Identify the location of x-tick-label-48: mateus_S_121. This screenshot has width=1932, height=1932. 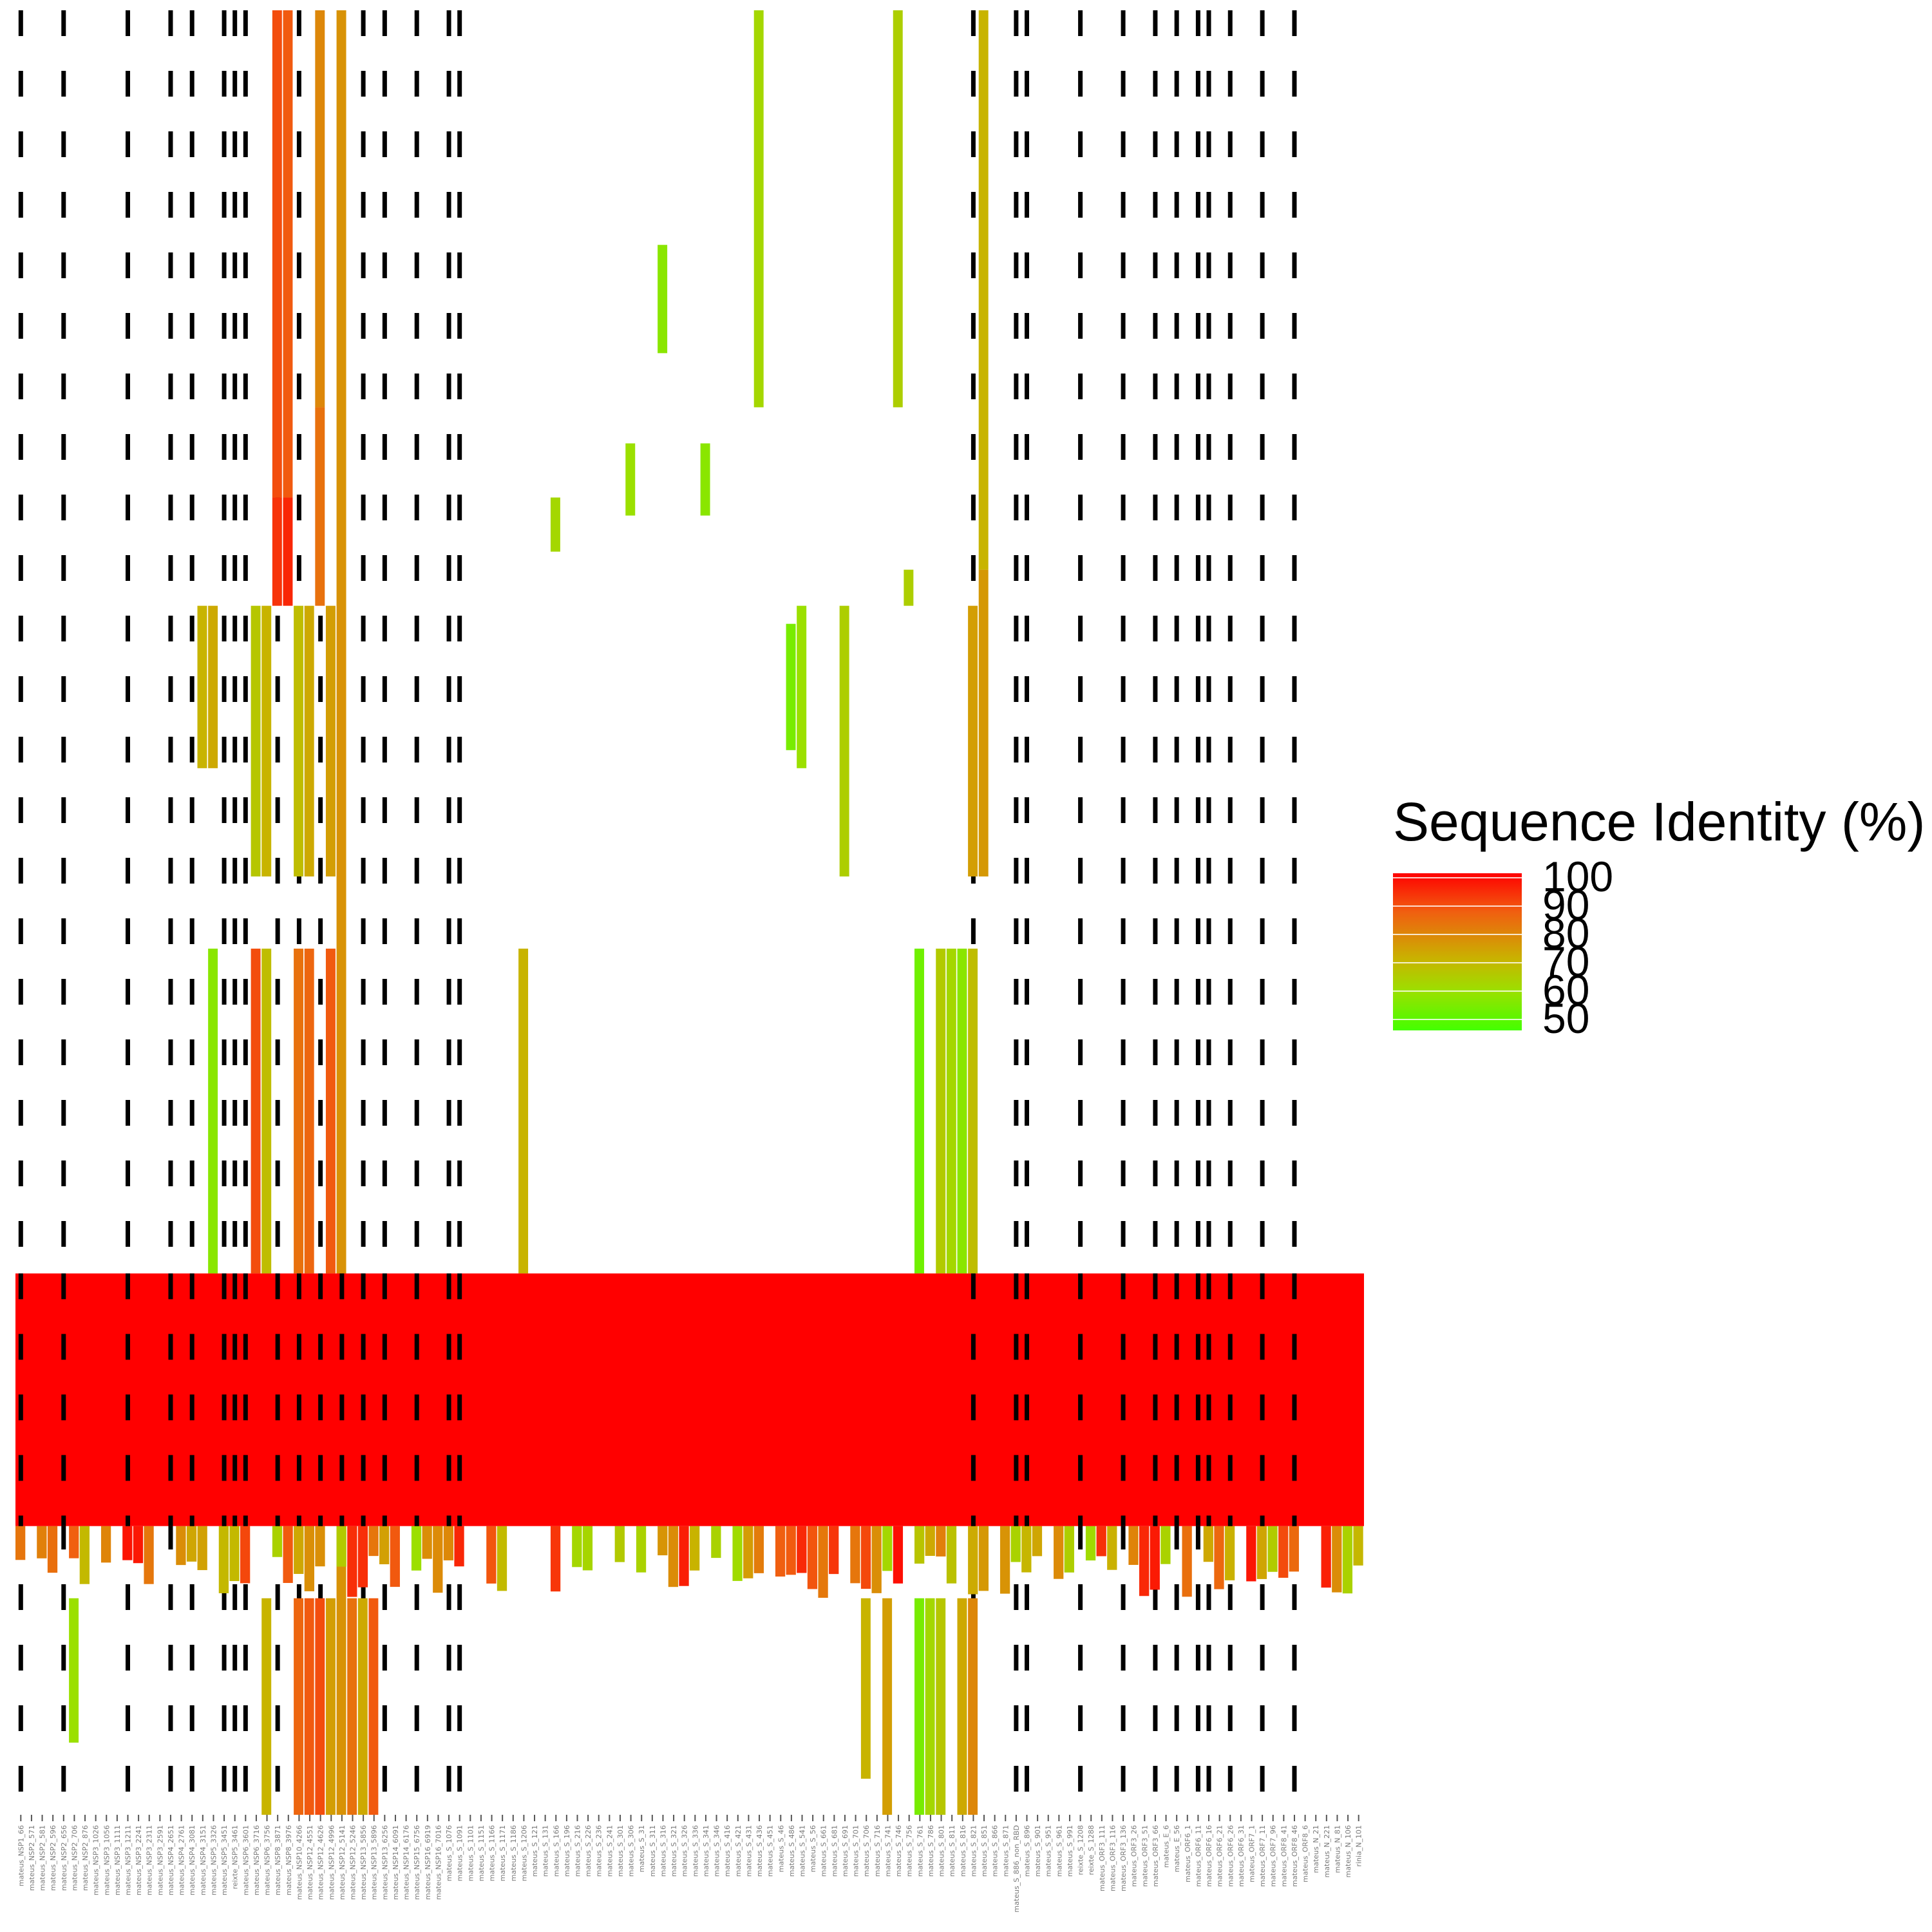
(535, 1851).